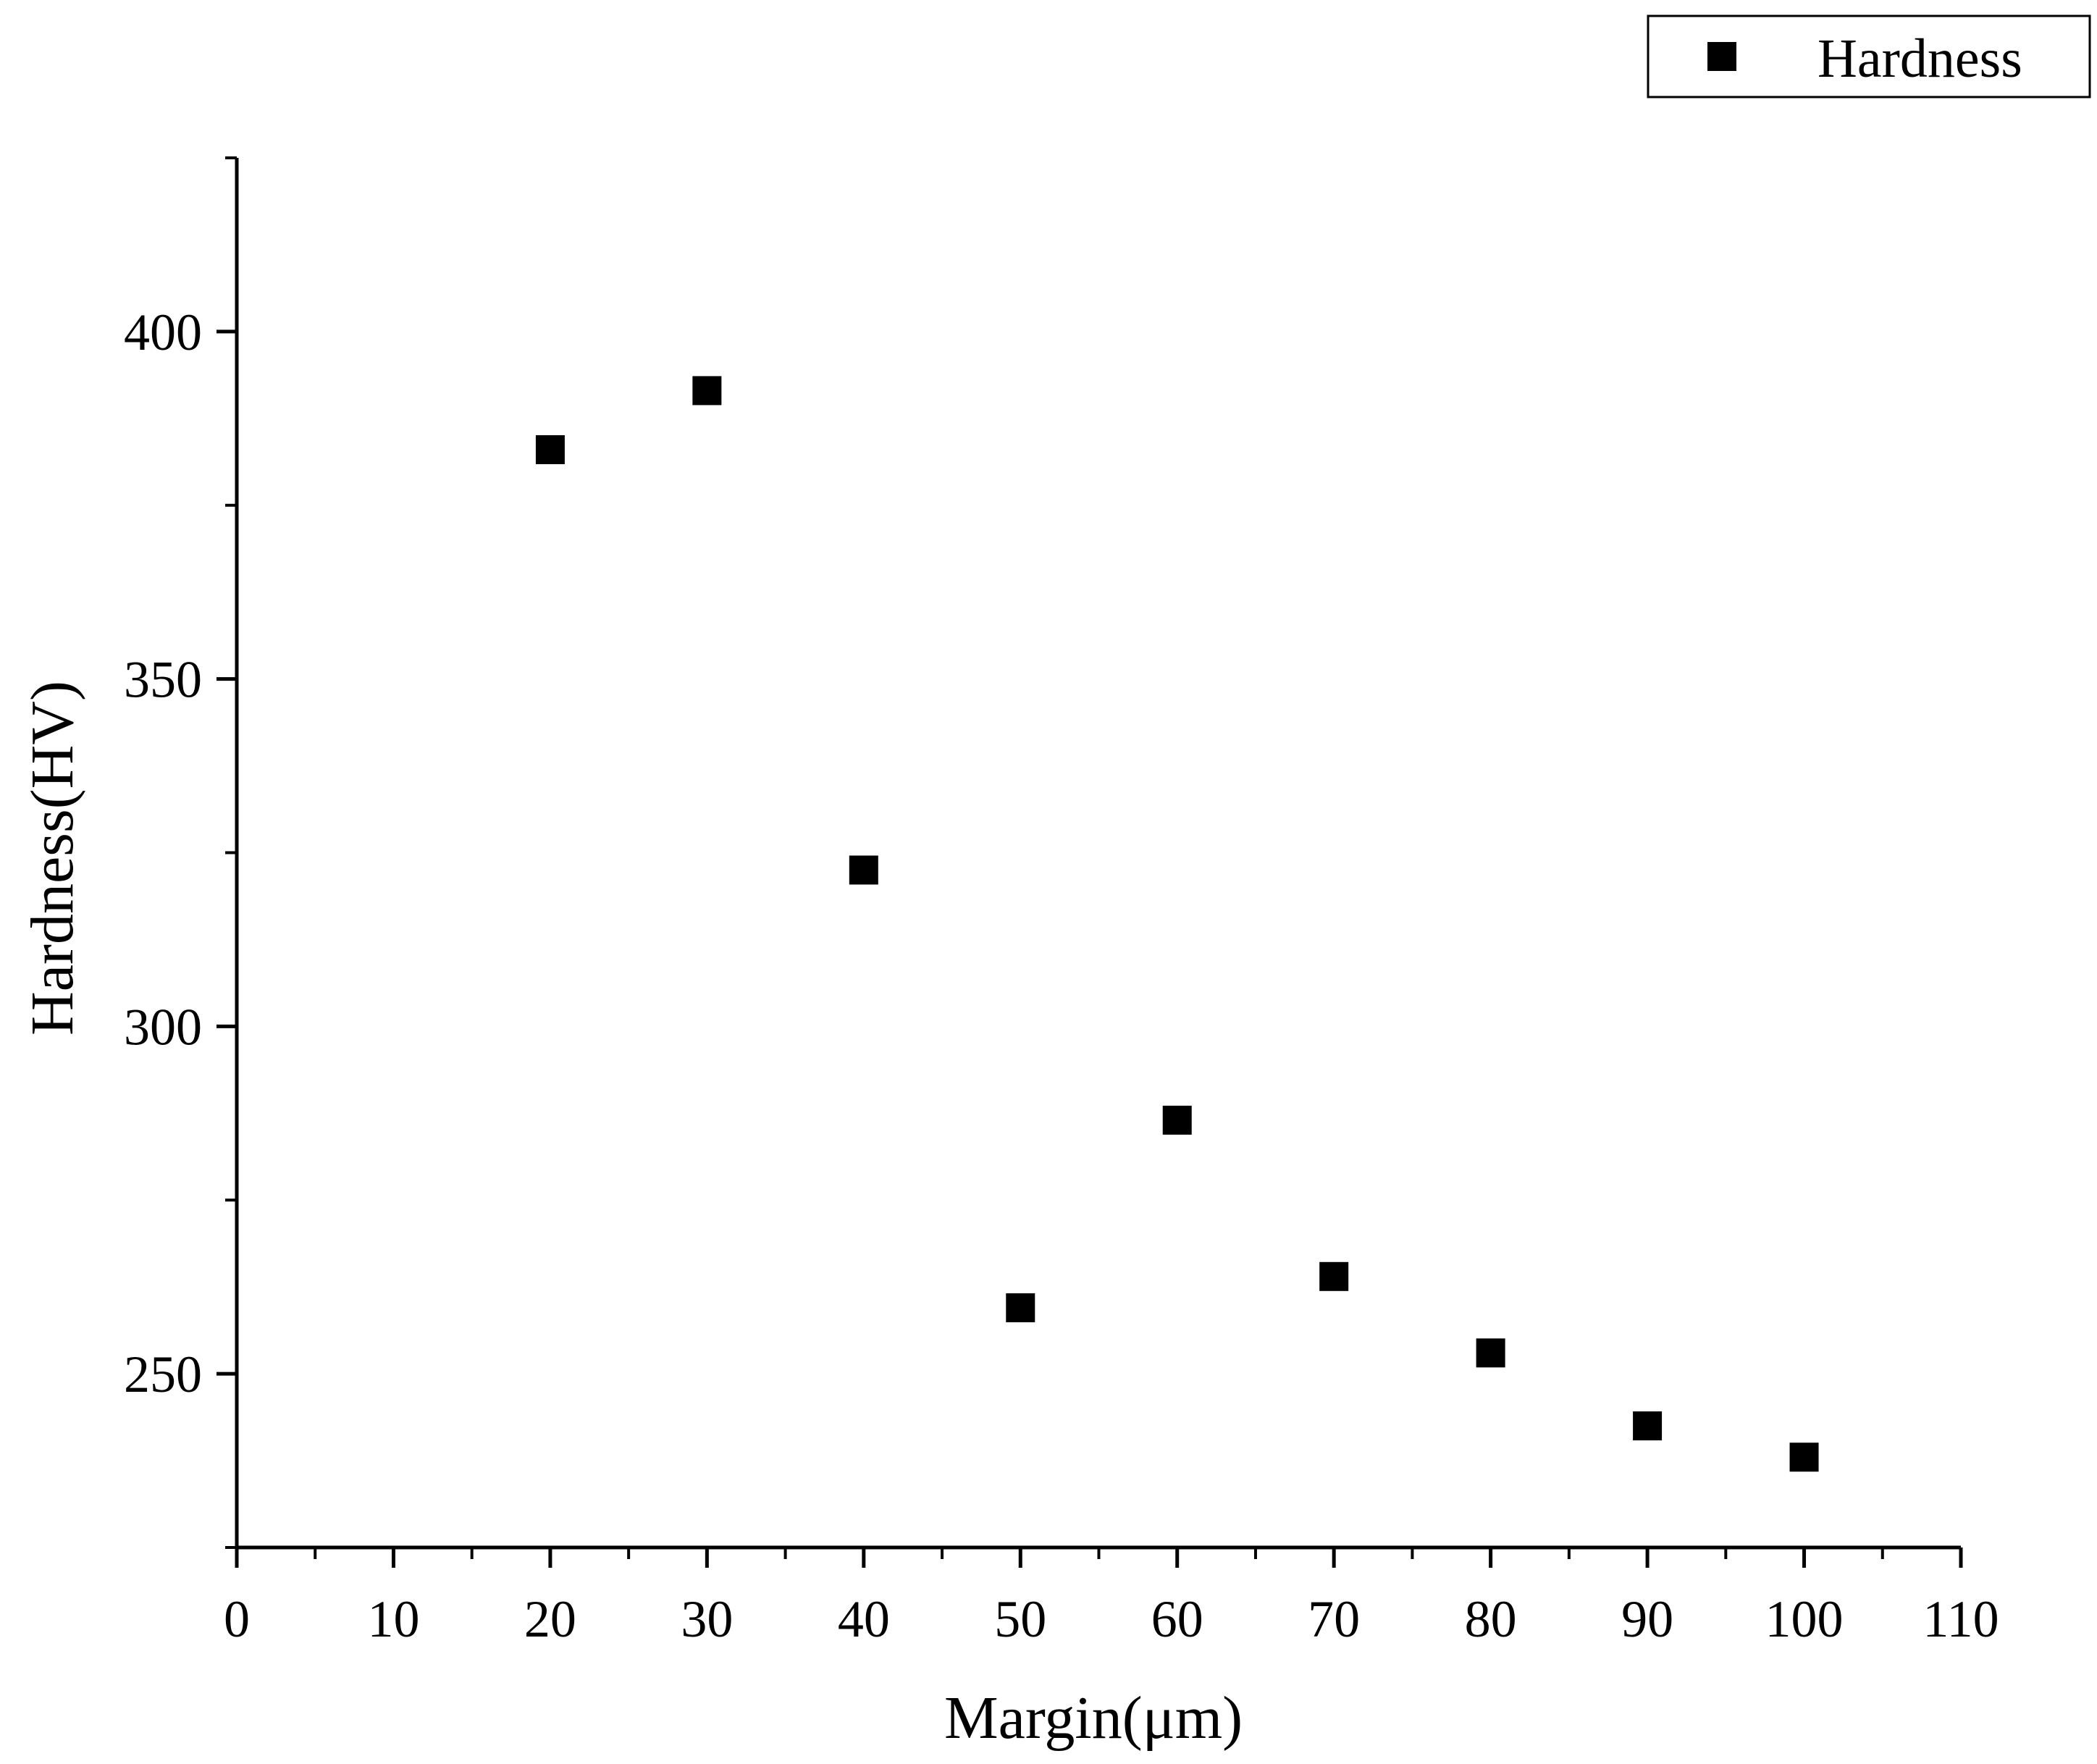 This screenshot has height=1764, width=2097. I want to click on x-tick-label: 40, so click(864, 1619).